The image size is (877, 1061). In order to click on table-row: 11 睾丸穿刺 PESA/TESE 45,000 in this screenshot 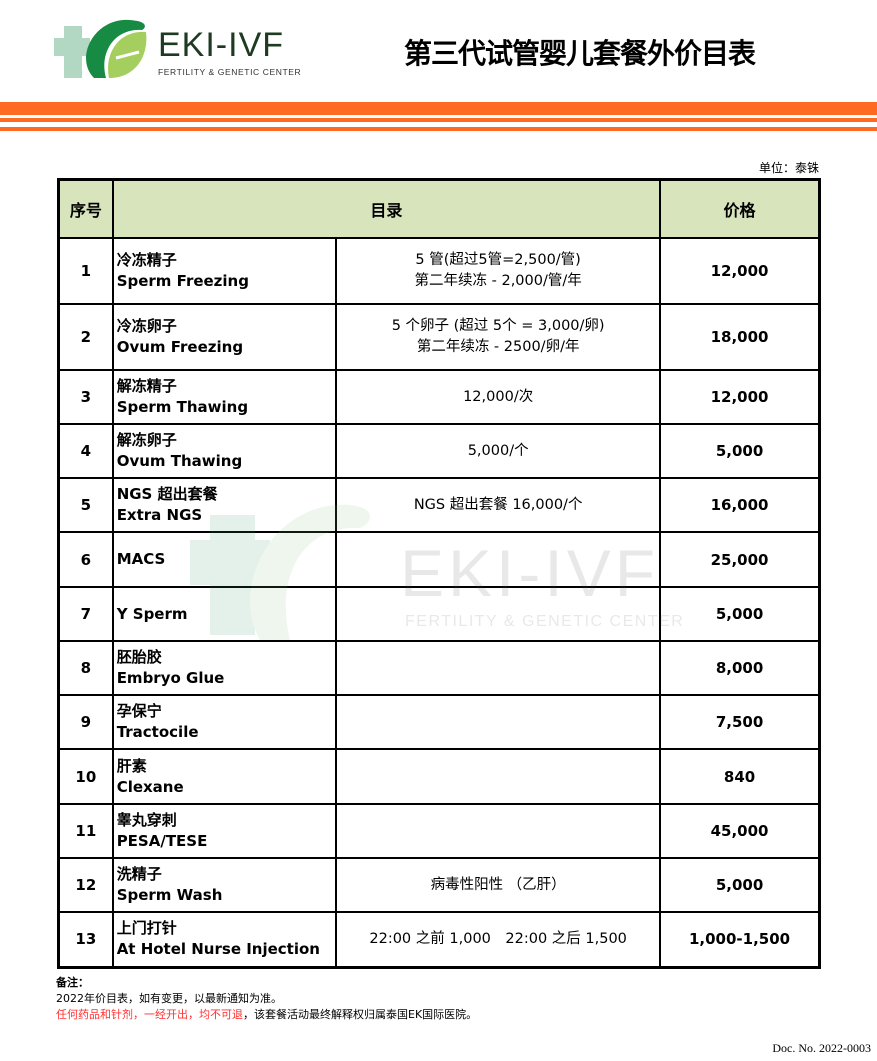, I will do `click(439, 831)`.